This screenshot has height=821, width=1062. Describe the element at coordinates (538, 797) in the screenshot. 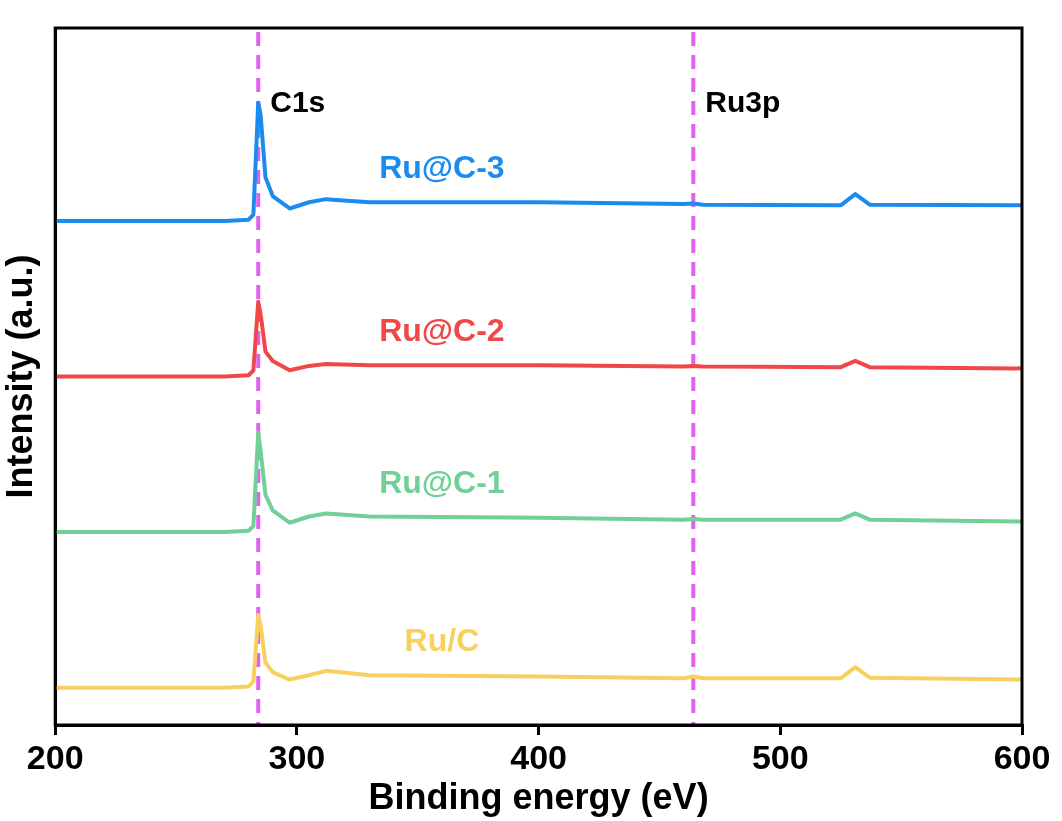

I see `x-axis-title: Binding energy (eV)` at that location.